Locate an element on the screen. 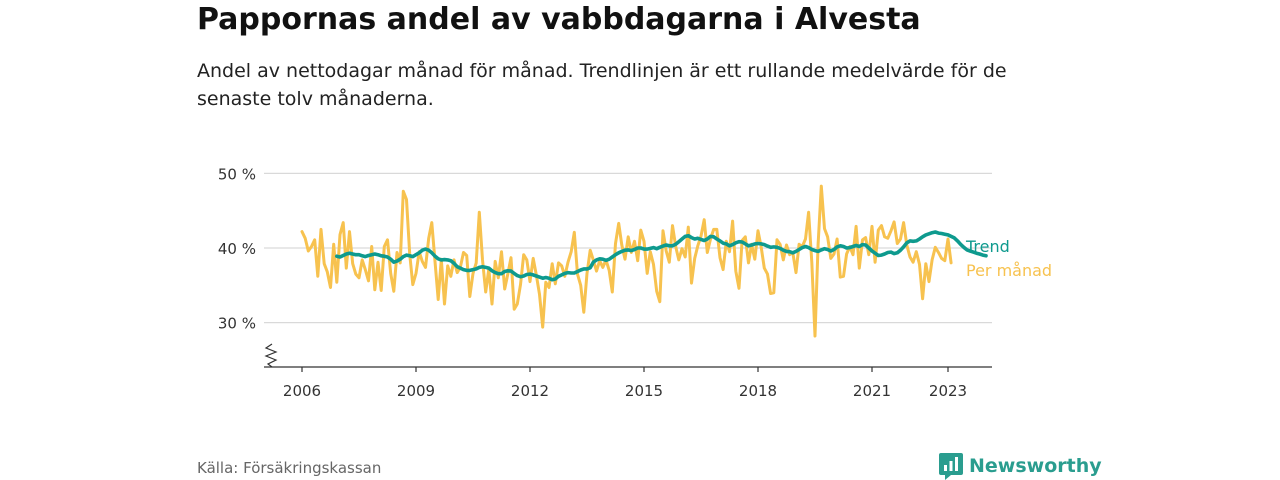  x-tick-label: 2018 is located at coordinates (758, 391).